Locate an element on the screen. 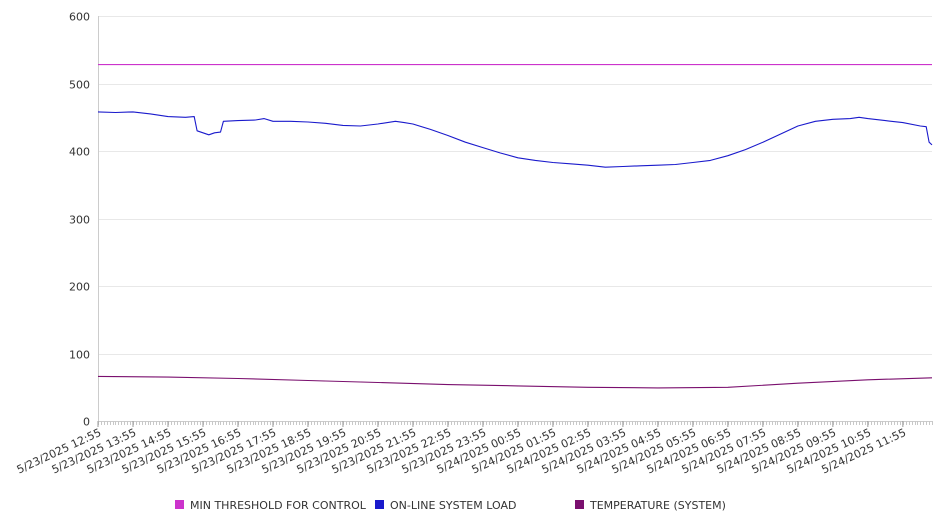  legend-label: TEMPERATURE (SYSTEM) is located at coordinates (657, 505).